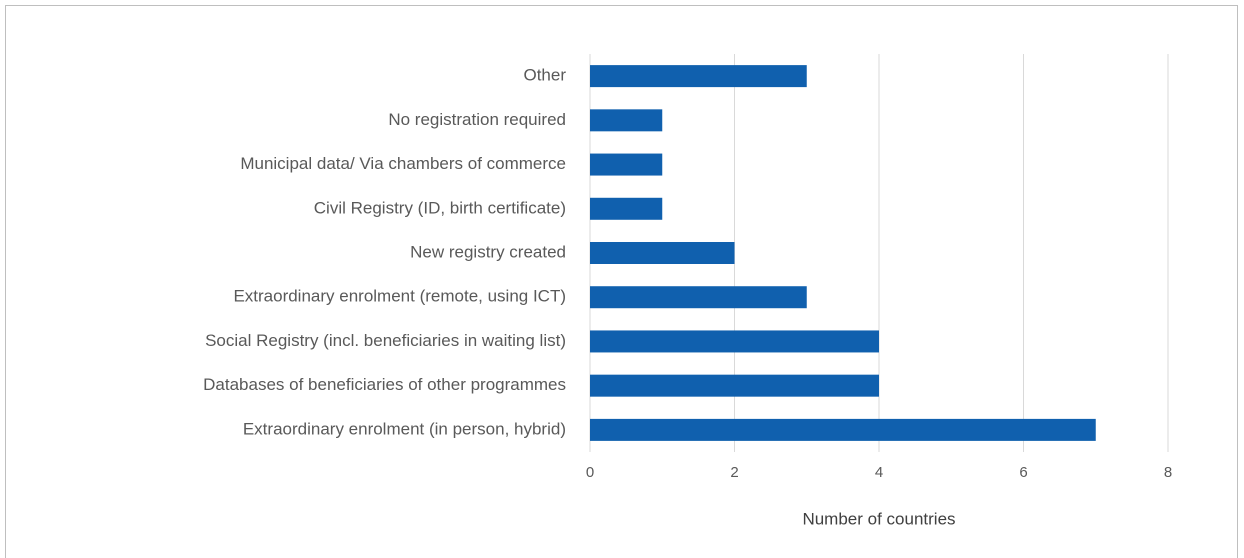 This screenshot has height=558, width=1244. Describe the element at coordinates (1168, 472) in the screenshot. I see `x-tick-label: 8` at that location.